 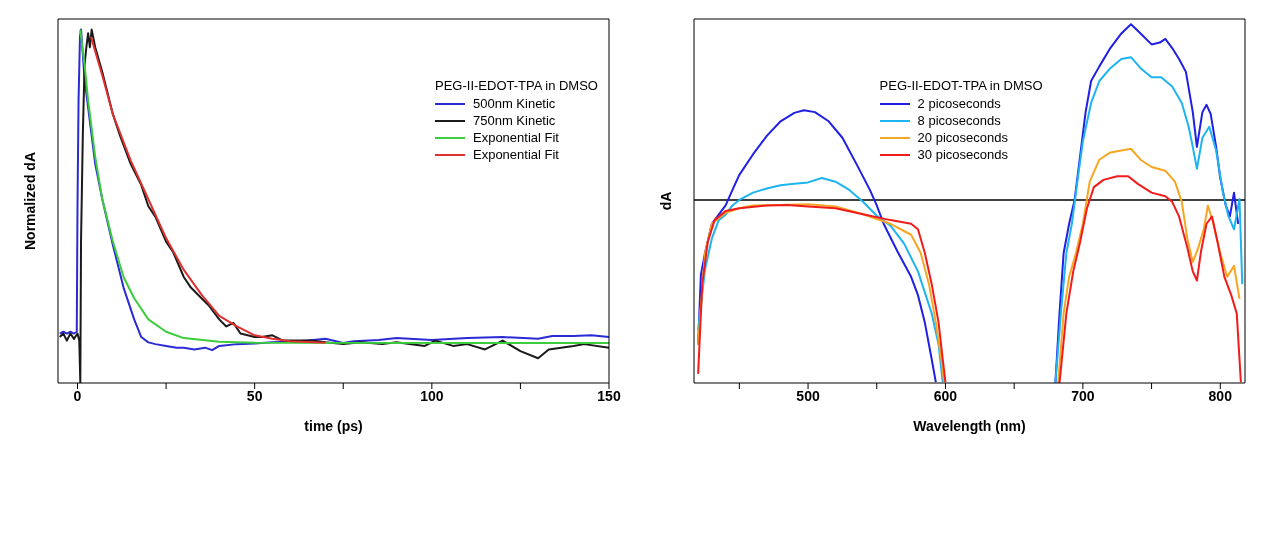 What do you see at coordinates (77, 395) in the screenshot?
I see `x-tick-label: 0` at bounding box center [77, 395].